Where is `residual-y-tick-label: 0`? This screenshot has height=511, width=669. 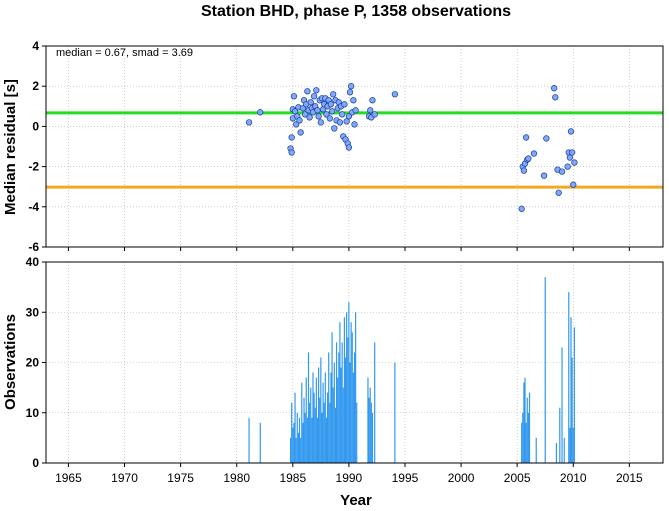 residual-y-tick-label: 0 is located at coordinates (35, 126).